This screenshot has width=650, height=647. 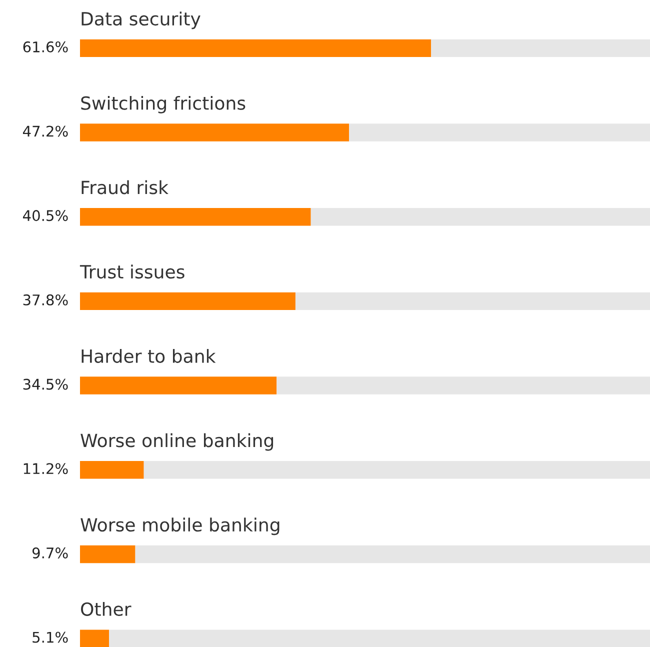 I want to click on data-label: 9.7%, so click(x=50, y=552).